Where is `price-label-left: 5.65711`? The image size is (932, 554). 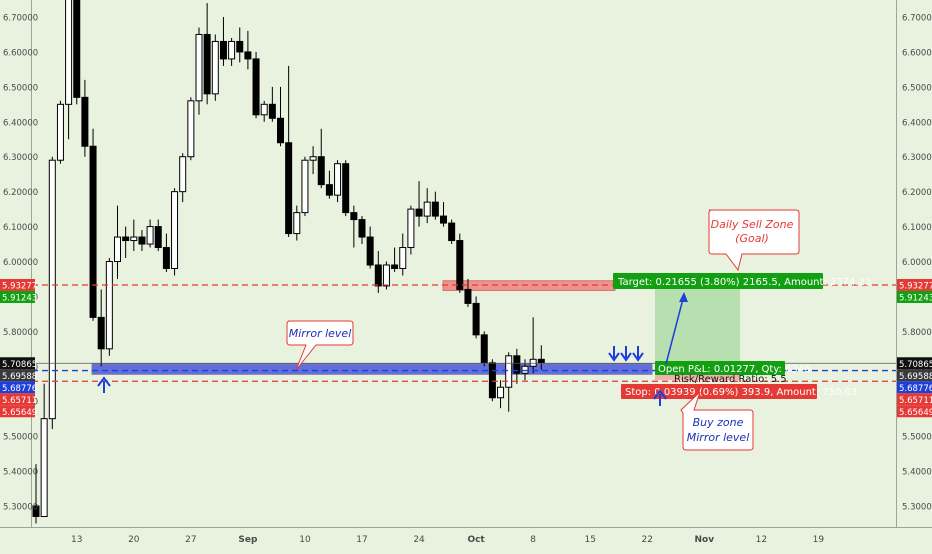 price-label-left: 5.65711 is located at coordinates (18, 399).